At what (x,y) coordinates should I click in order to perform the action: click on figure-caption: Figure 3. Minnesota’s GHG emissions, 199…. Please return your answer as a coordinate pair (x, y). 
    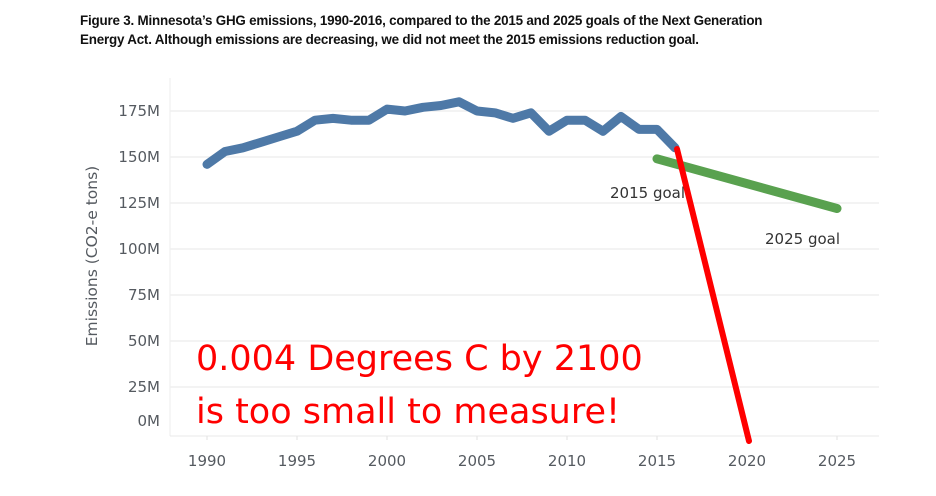
    Looking at the image, I should click on (500, 30).